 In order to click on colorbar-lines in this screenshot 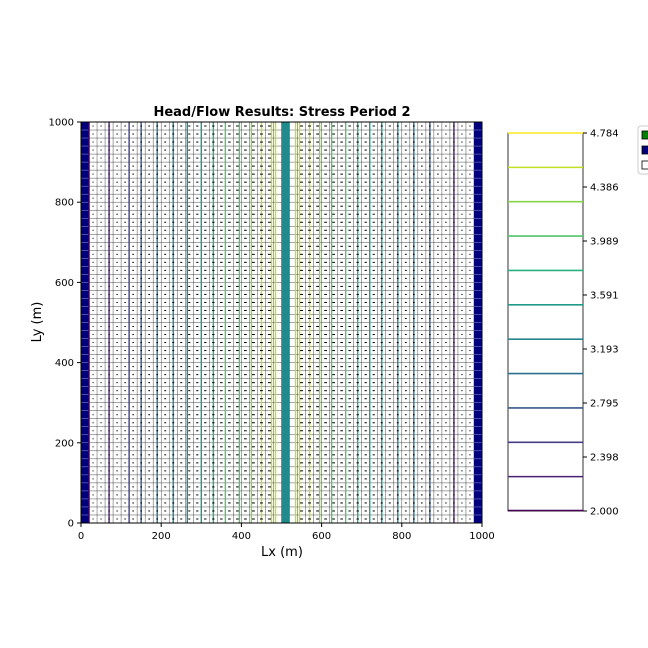, I will do `click(545, 322)`.